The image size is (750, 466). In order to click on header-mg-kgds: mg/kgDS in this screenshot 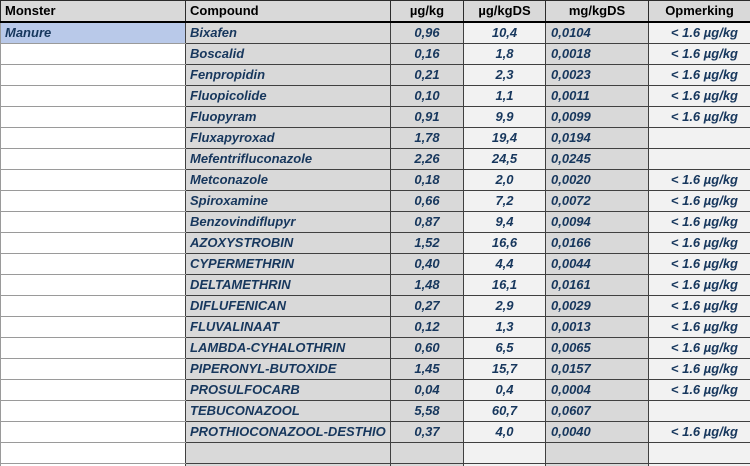, I will do `click(597, 11)`.